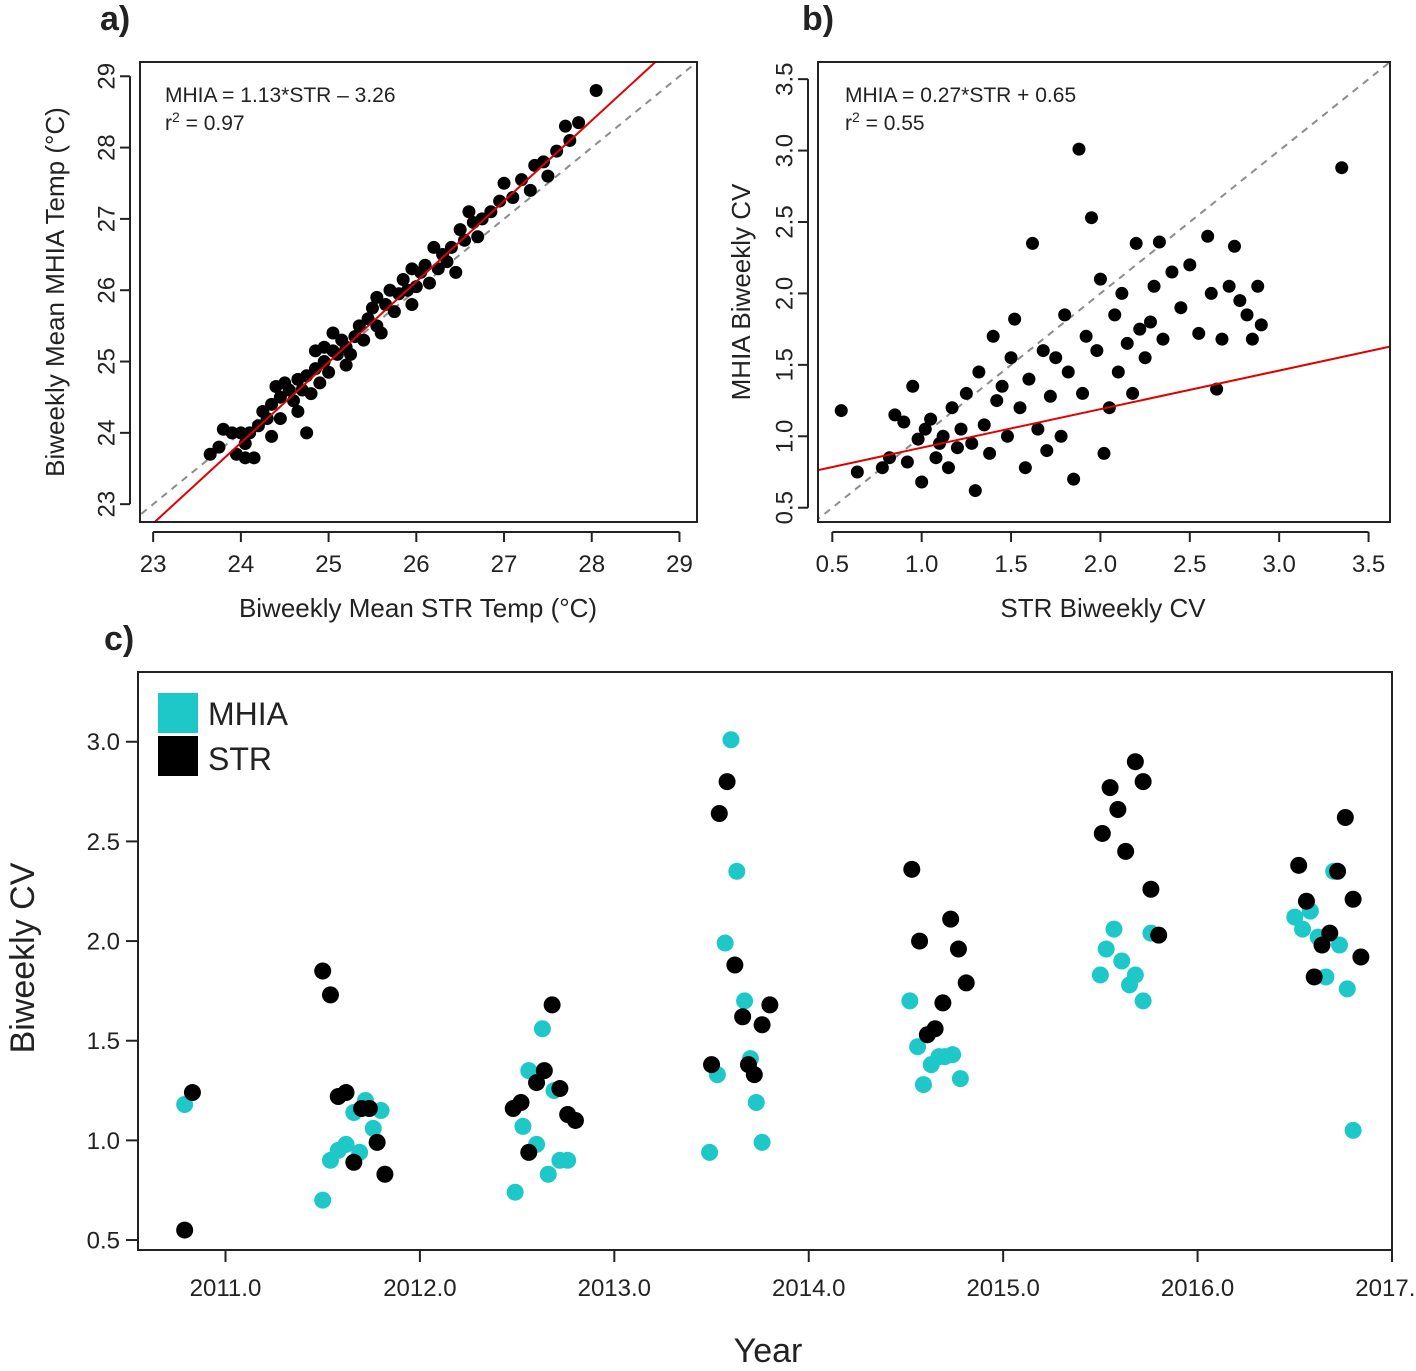 This screenshot has width=1416, height=1371. I want to click on panel-b-y-tick-label: 1.5, so click(784, 364).